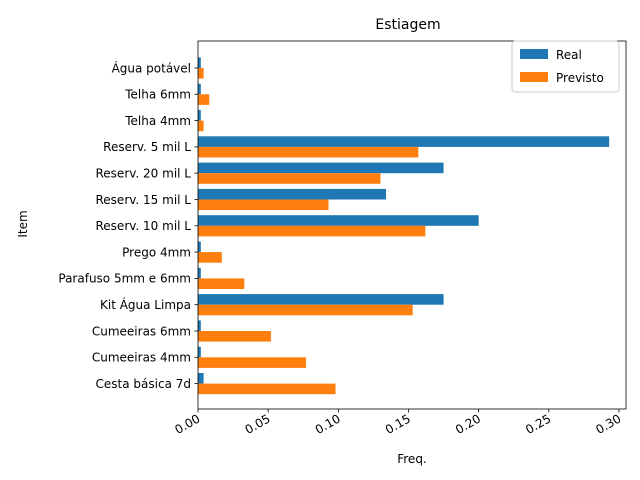 This screenshot has height=480, width=640. I want to click on x-tick-label: 0.00, so click(187, 423).